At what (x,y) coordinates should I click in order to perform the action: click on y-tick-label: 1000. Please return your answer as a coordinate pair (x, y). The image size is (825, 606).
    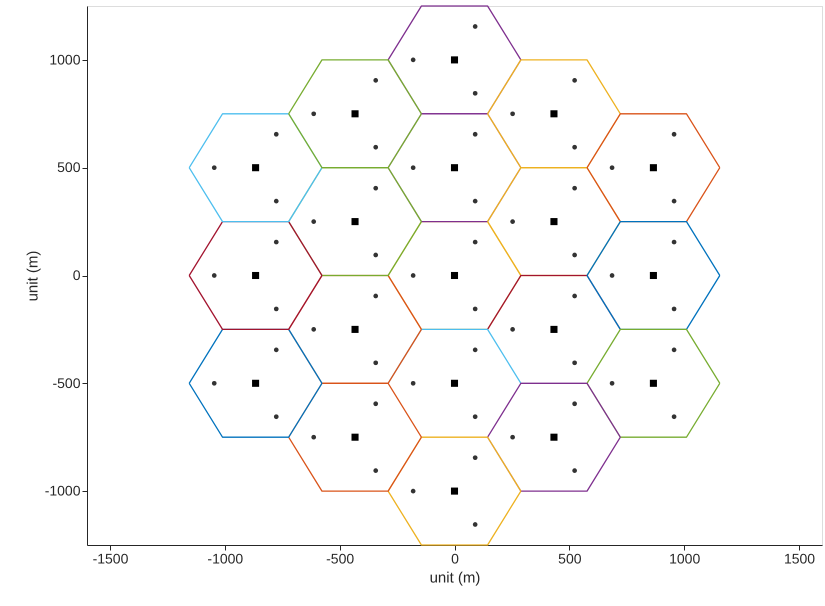
    Looking at the image, I should click on (65, 59).